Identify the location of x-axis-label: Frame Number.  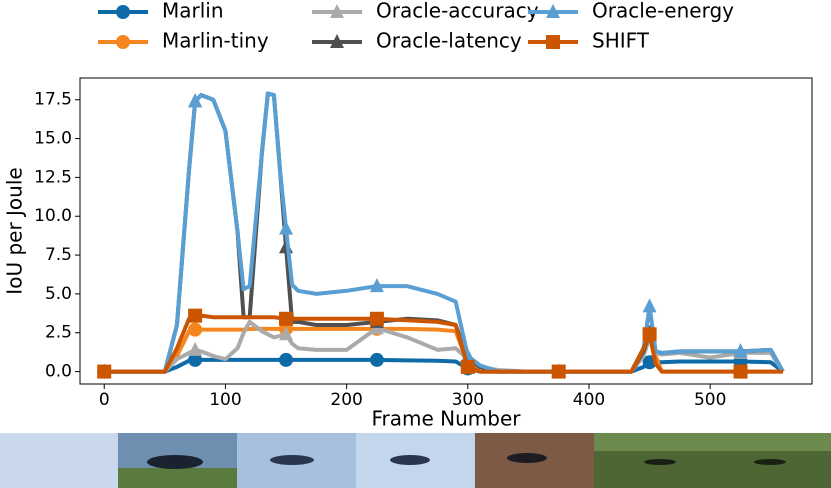
(446, 419).